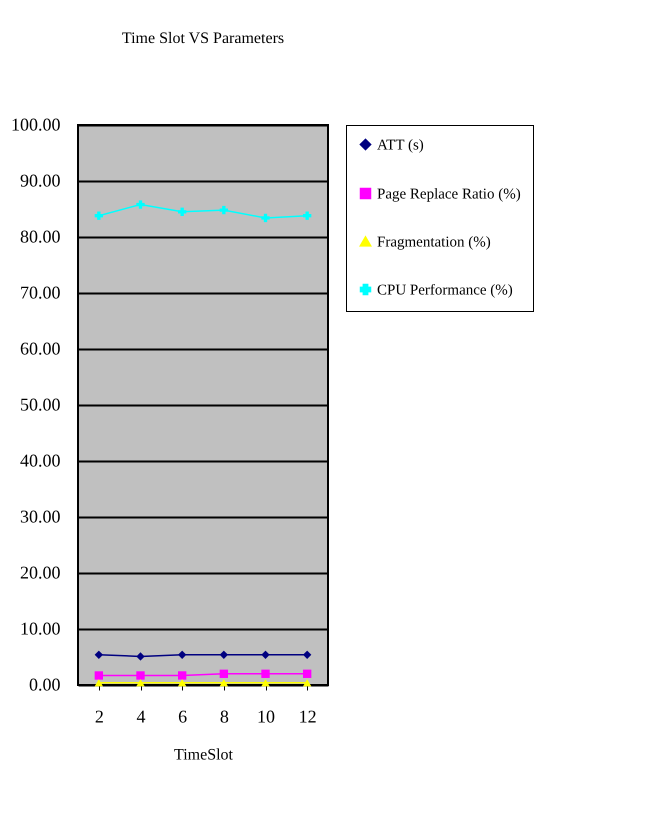  What do you see at coordinates (203, 38) in the screenshot?
I see `chart-title: Time Slot VS Parameters` at bounding box center [203, 38].